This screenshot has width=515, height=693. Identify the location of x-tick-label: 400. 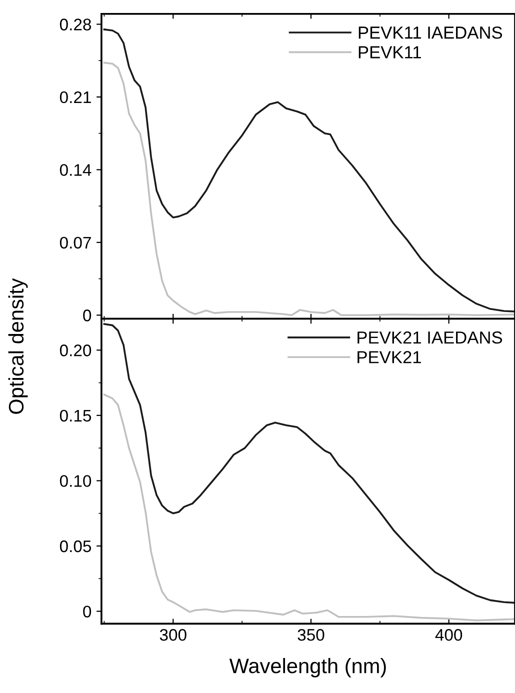
(448, 635).